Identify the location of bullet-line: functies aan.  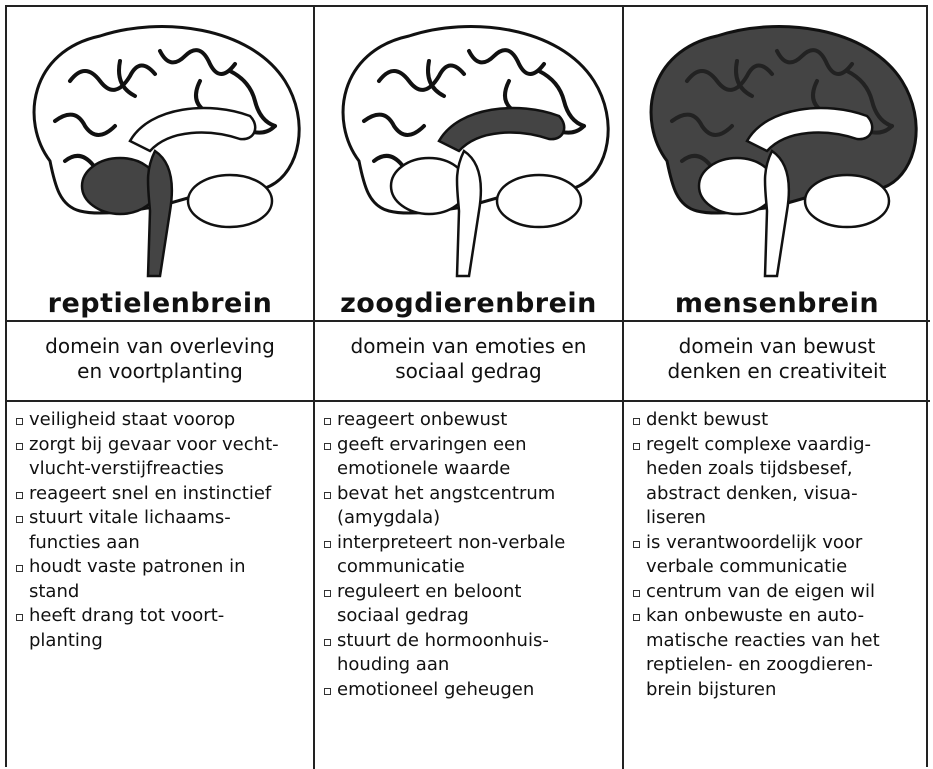
(84, 542).